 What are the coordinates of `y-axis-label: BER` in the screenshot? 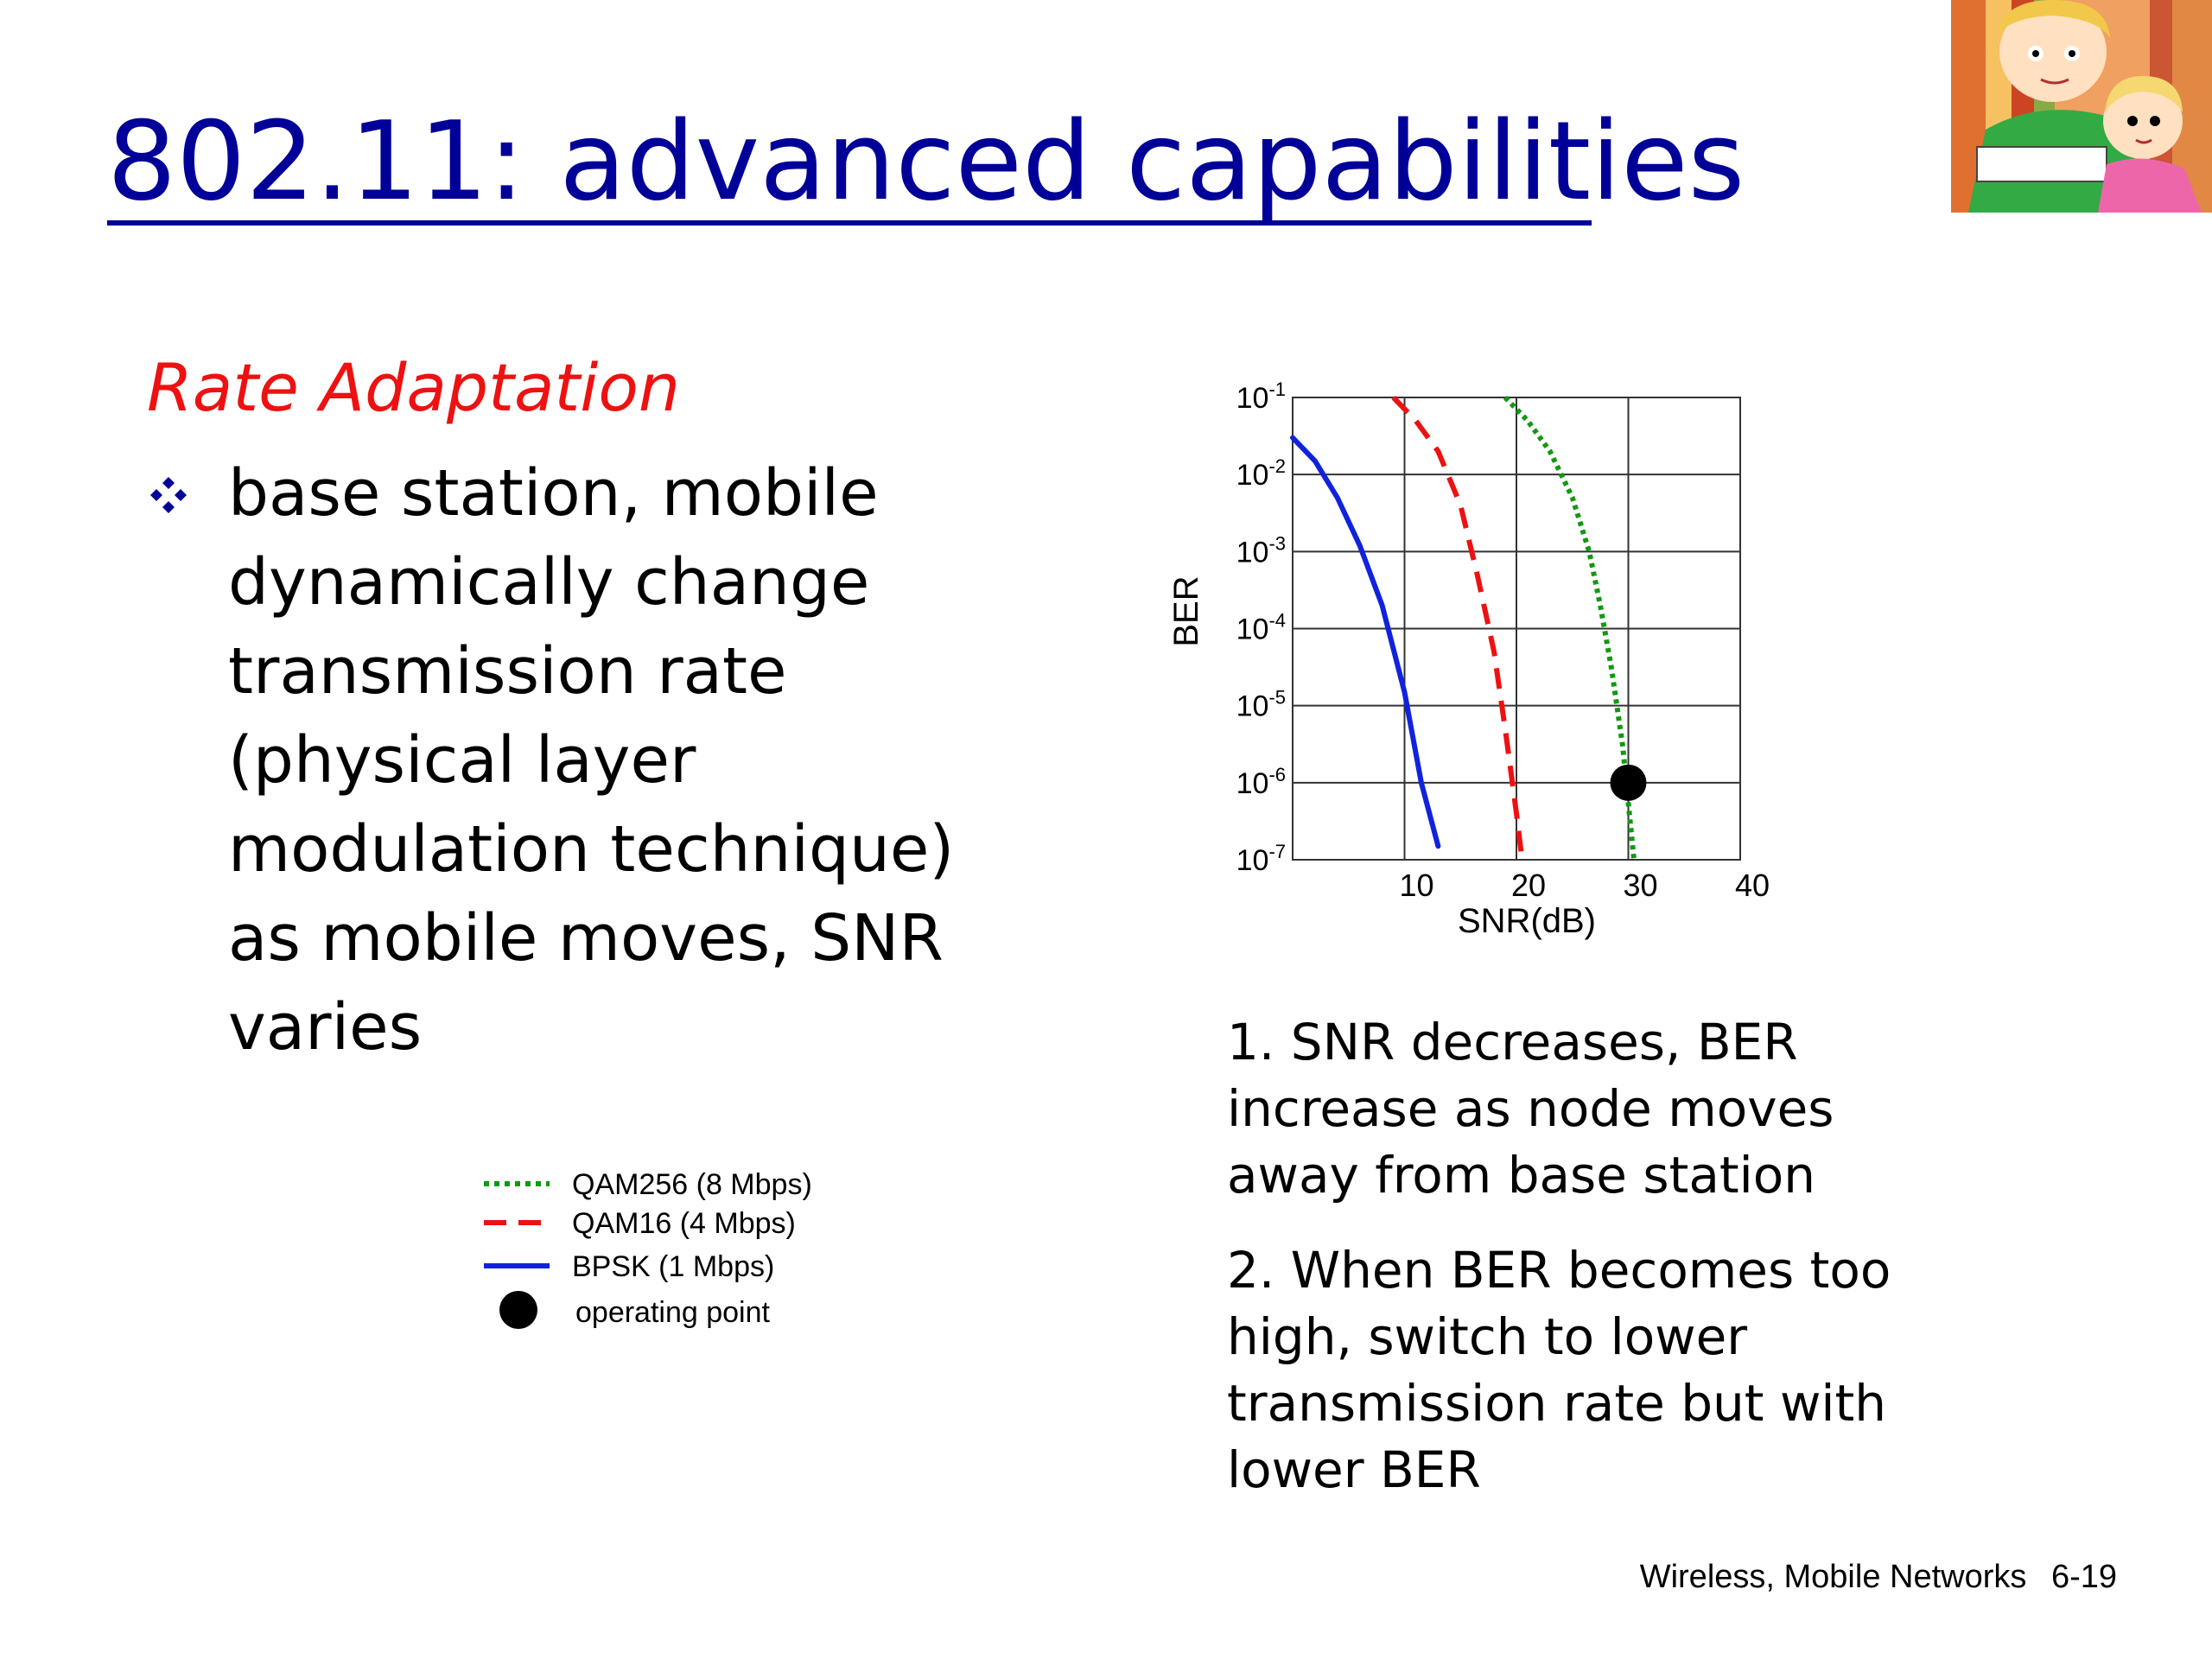 It's located at (1186, 610).